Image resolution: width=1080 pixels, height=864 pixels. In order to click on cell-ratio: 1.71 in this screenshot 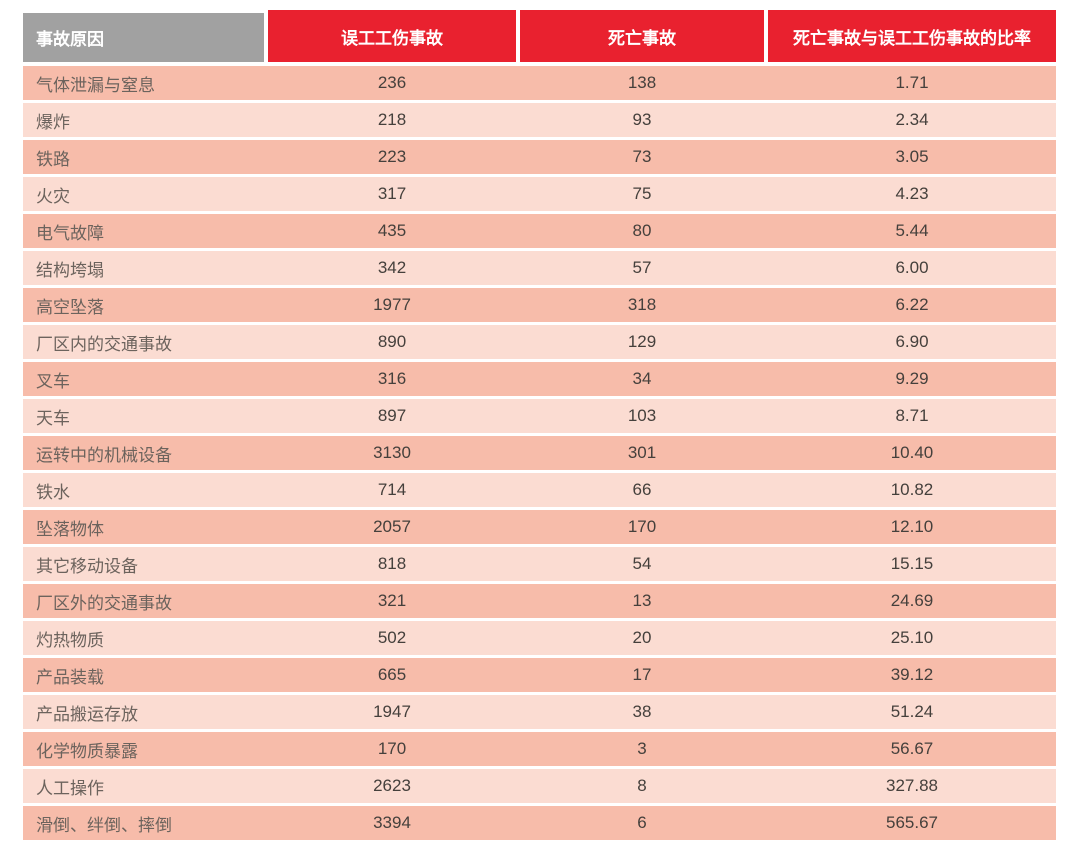, I will do `click(912, 83)`.